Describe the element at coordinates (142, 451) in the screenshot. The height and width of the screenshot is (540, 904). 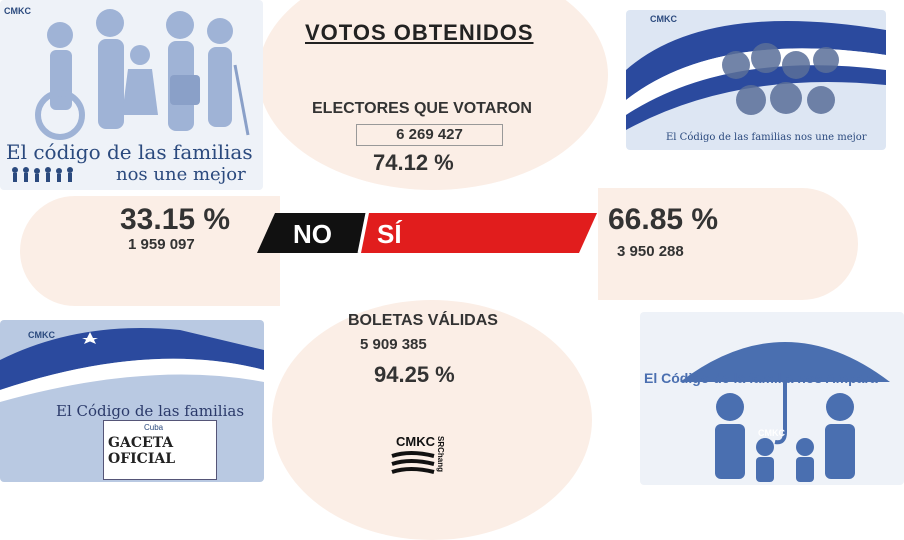
I see `gaceta-title: GACETA OFICIAL` at that location.